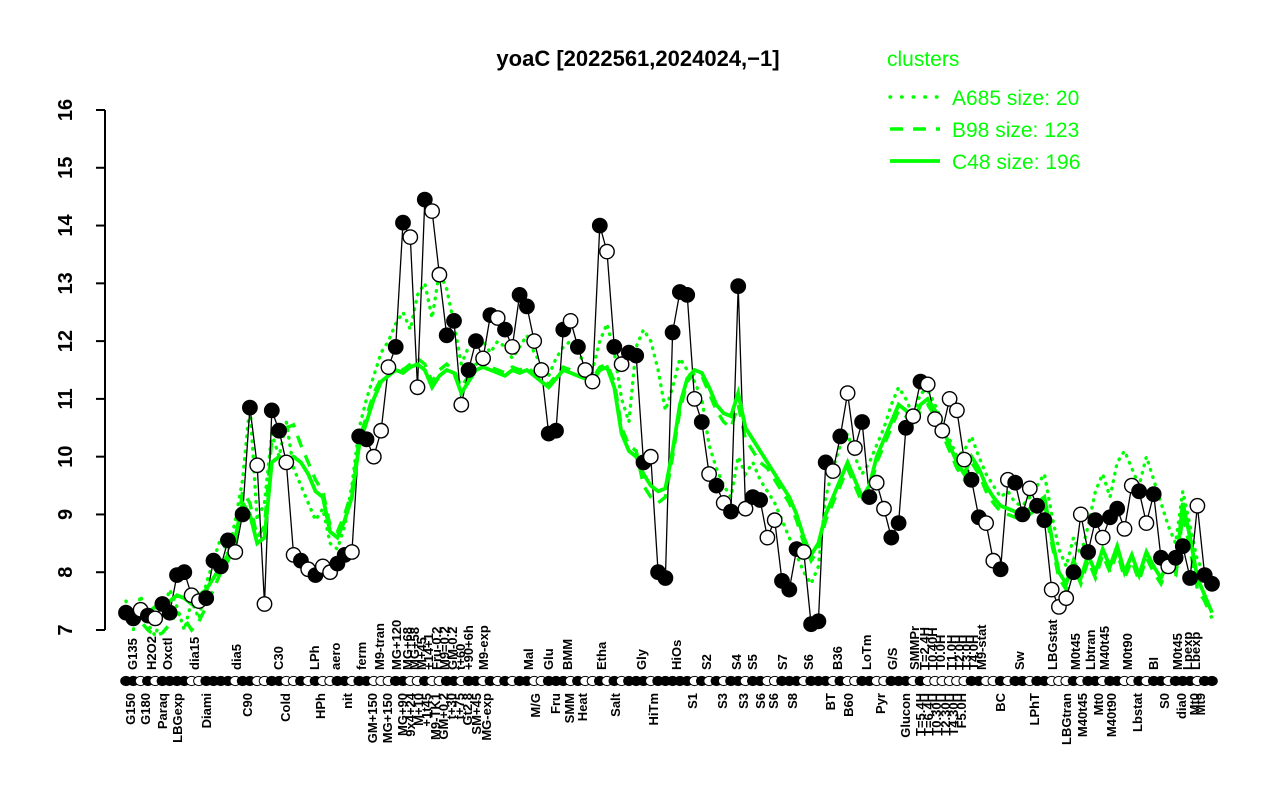 The width and height of the screenshot is (1280, 800). What do you see at coordinates (1177, 651) in the screenshot?
I see `x-axis-label-top: M0t45` at bounding box center [1177, 651].